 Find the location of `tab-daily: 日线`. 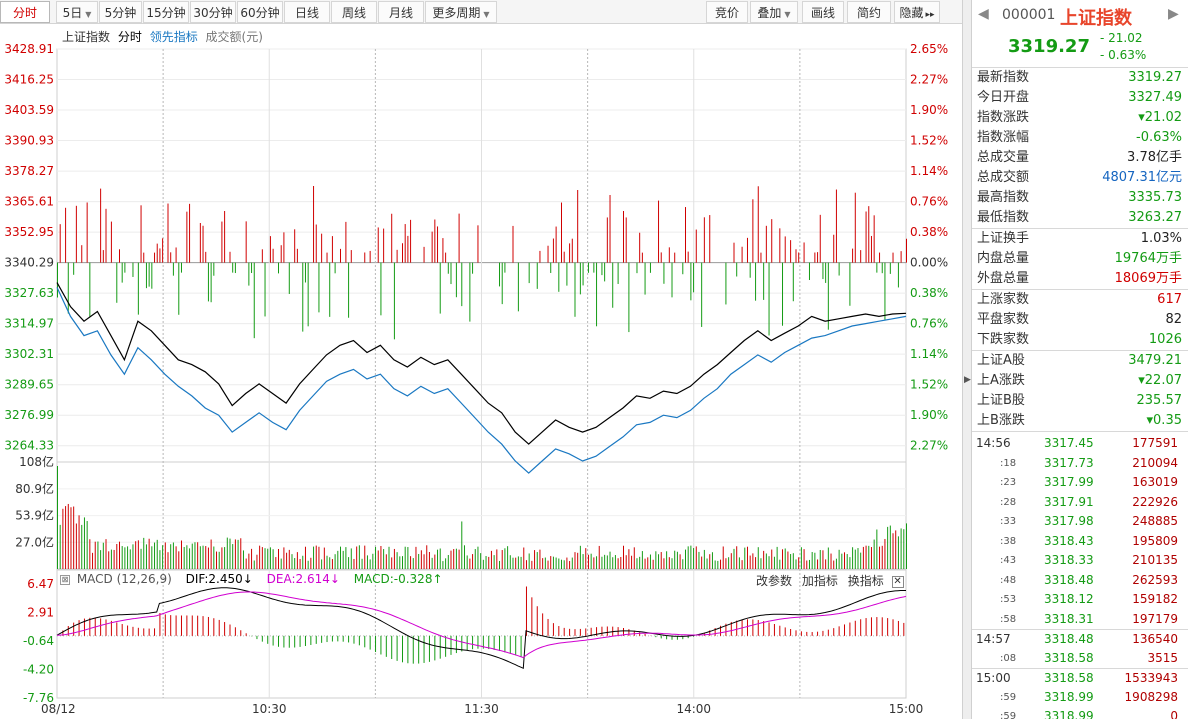

tab-daily: 日线 is located at coordinates (307, 12).